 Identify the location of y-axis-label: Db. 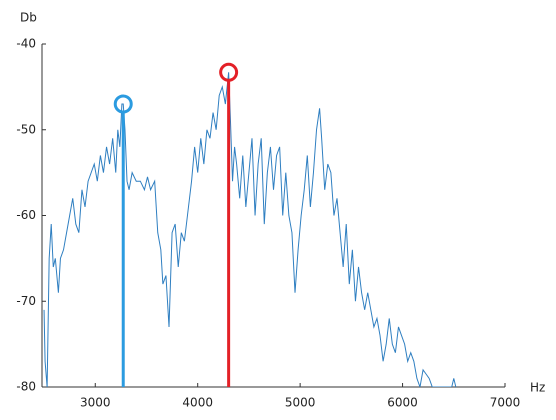
(28, 18).